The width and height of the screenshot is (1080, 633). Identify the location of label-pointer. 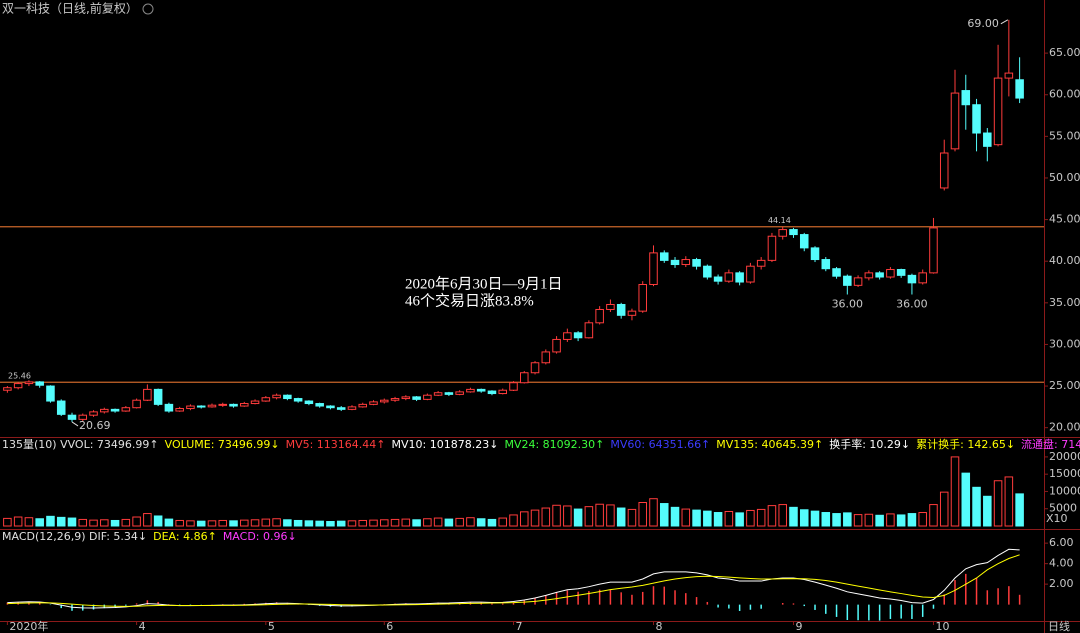
(75, 424).